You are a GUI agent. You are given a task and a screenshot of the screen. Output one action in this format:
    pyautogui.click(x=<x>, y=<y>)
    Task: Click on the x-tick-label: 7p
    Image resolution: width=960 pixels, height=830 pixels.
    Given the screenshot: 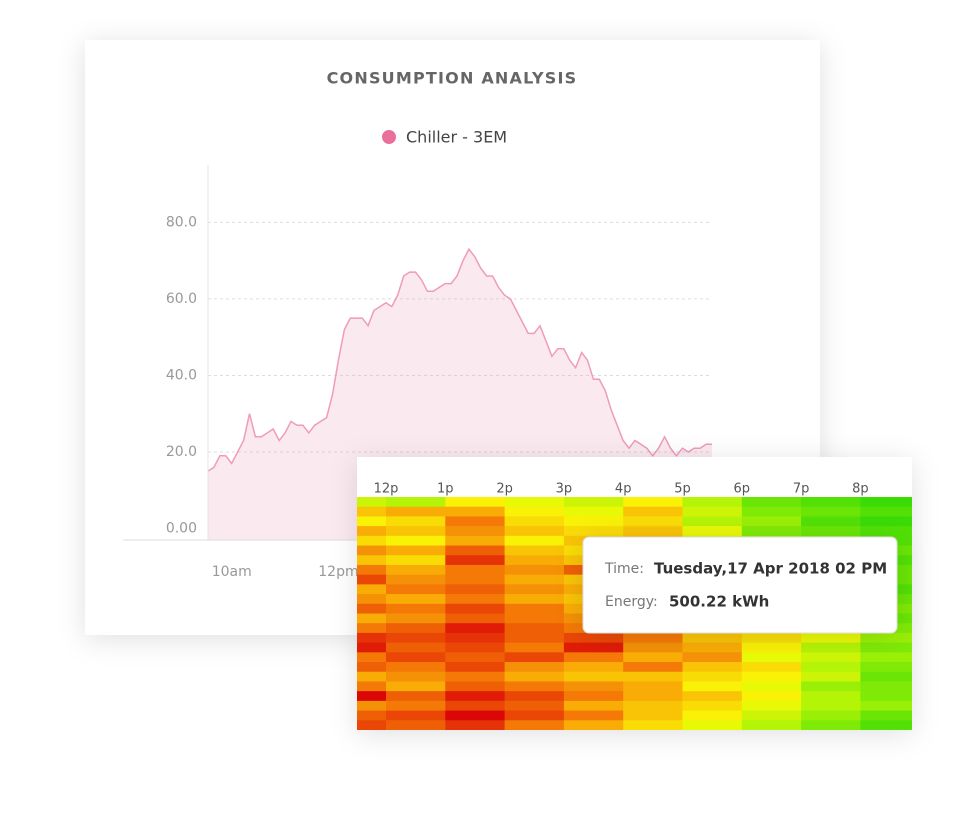 What is the action you would take?
    pyautogui.click(x=801, y=489)
    